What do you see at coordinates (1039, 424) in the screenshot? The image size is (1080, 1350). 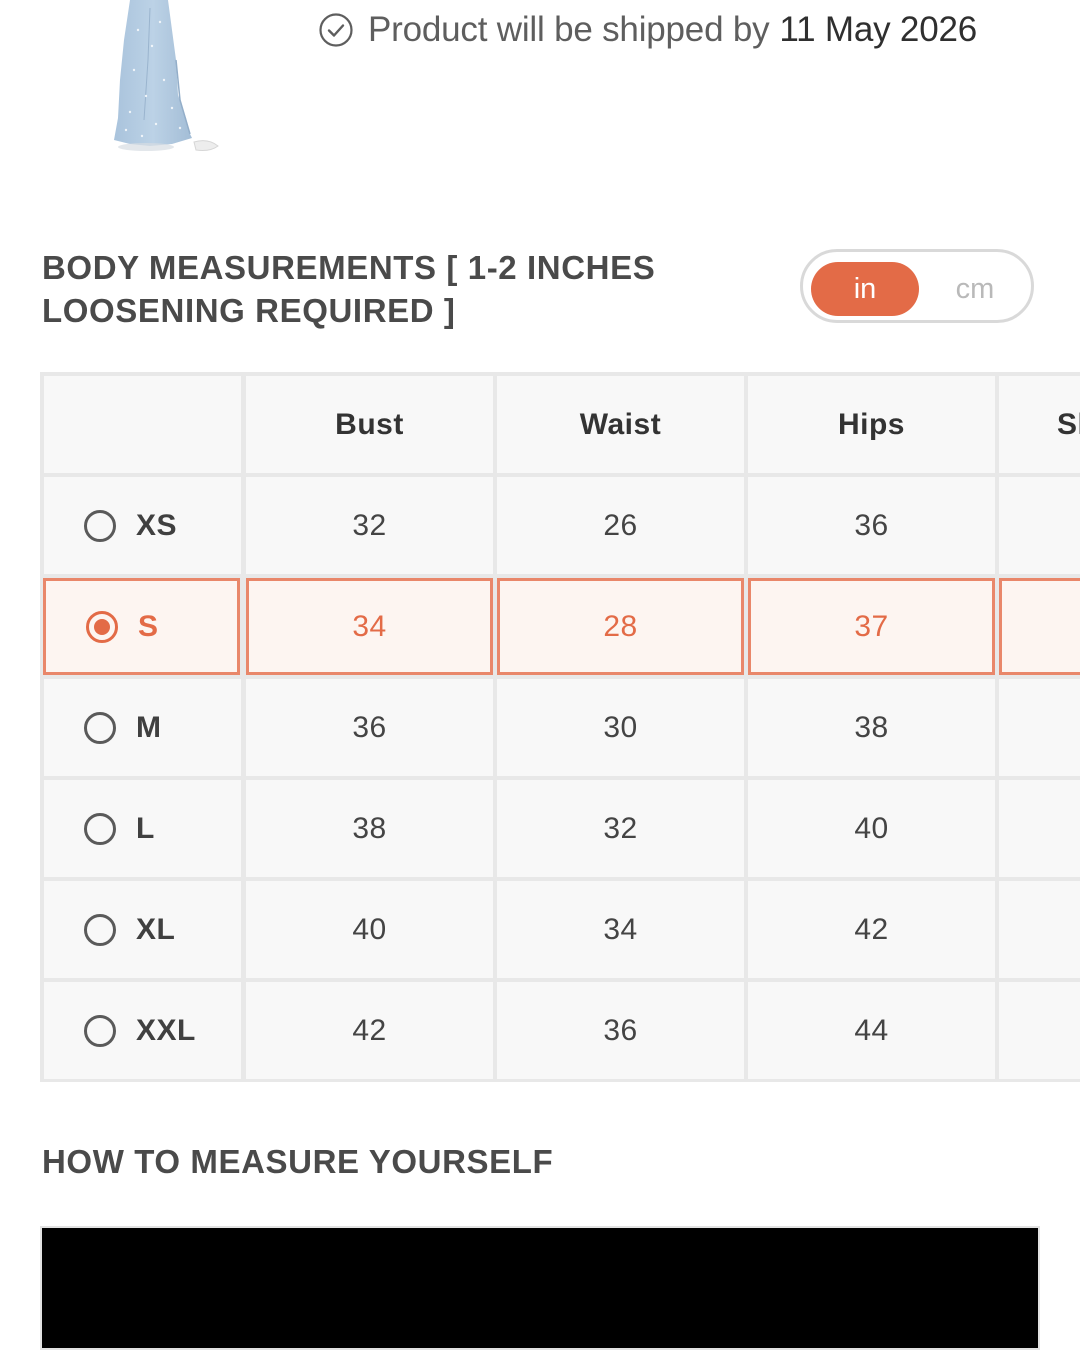 I see `table-header-sh: Sh` at bounding box center [1039, 424].